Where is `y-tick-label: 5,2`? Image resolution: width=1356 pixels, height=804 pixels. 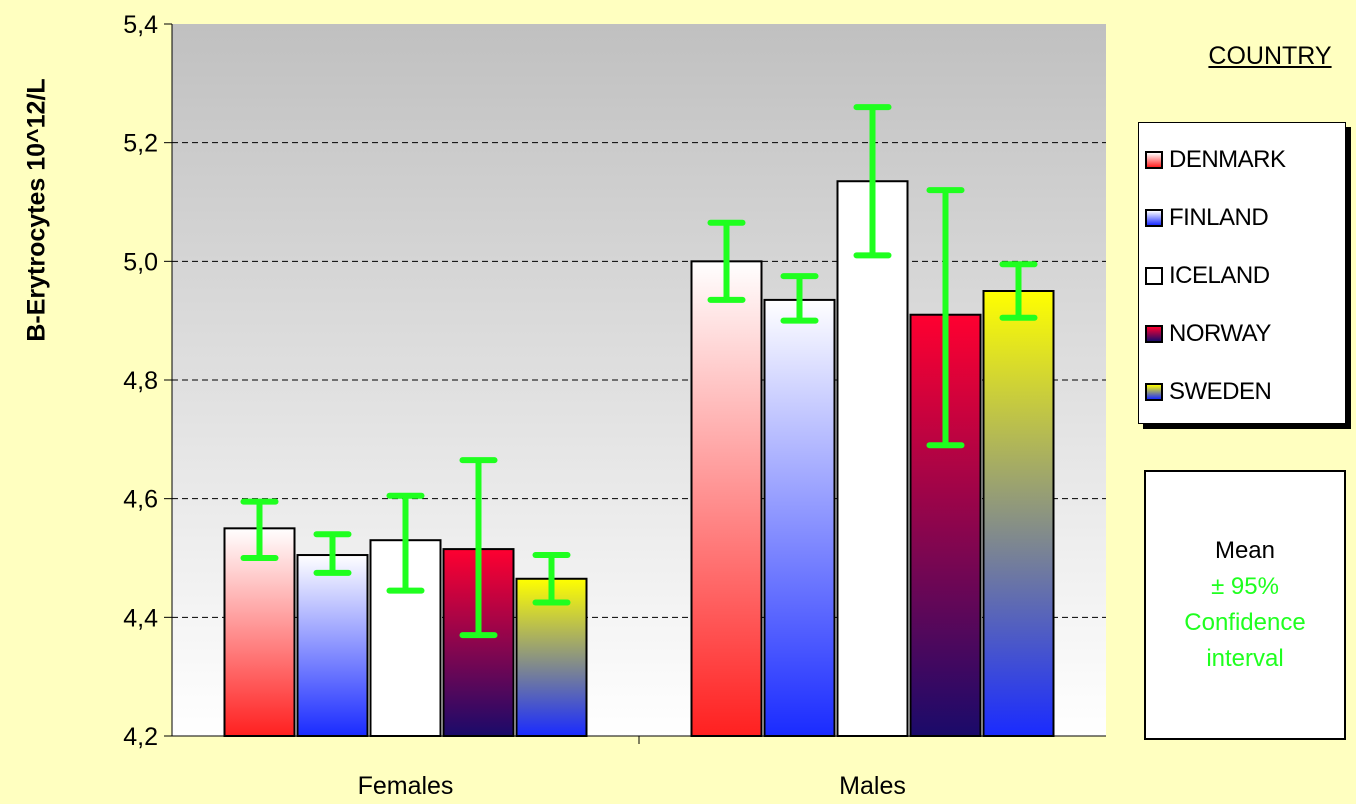
y-tick-label: 5,2 is located at coordinates (140, 144).